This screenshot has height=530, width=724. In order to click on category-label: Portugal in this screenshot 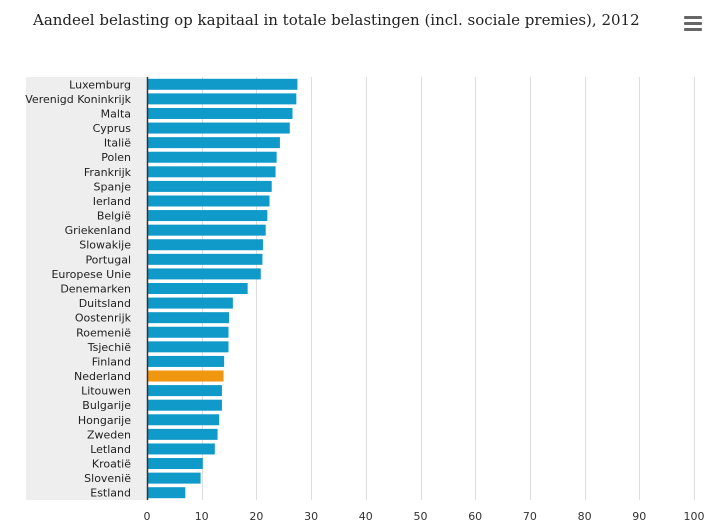, I will do `click(108, 259)`.